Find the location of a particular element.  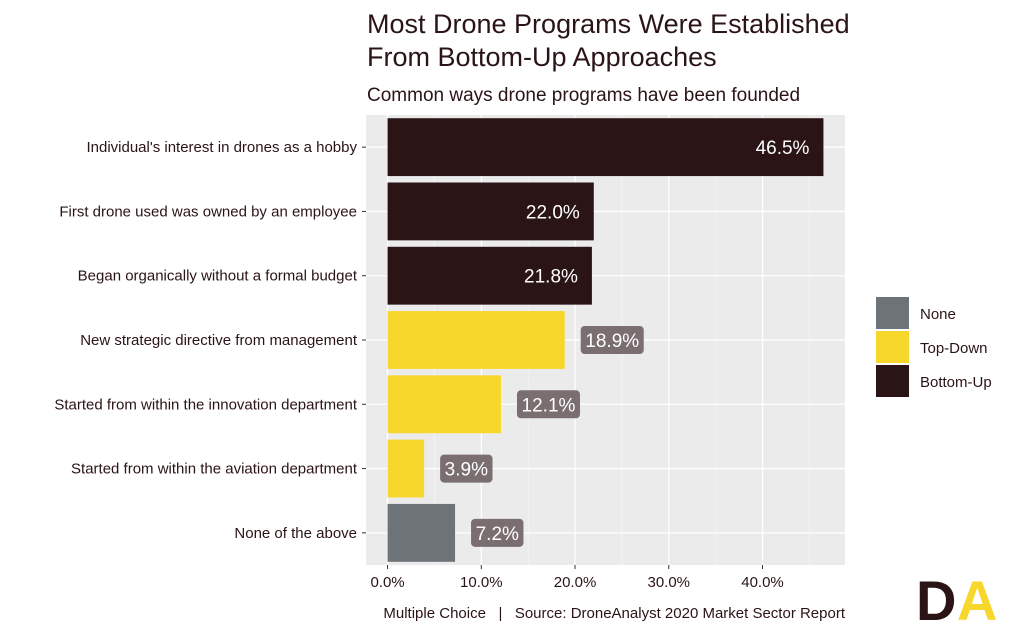

legend-label: Bottom-Up is located at coordinates (956, 382).